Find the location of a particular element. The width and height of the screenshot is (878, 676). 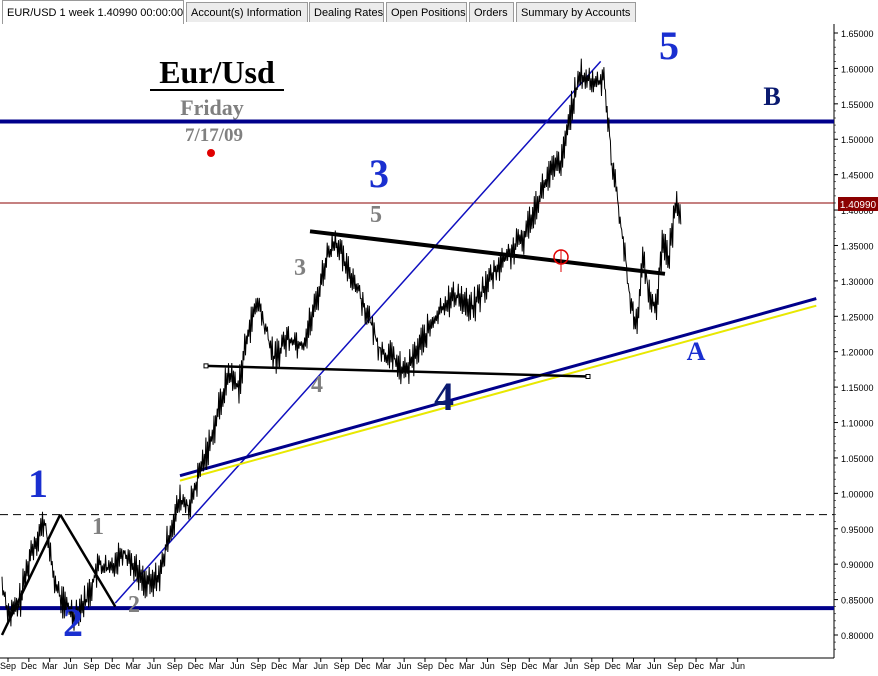

wave-label: A is located at coordinates (696, 351).